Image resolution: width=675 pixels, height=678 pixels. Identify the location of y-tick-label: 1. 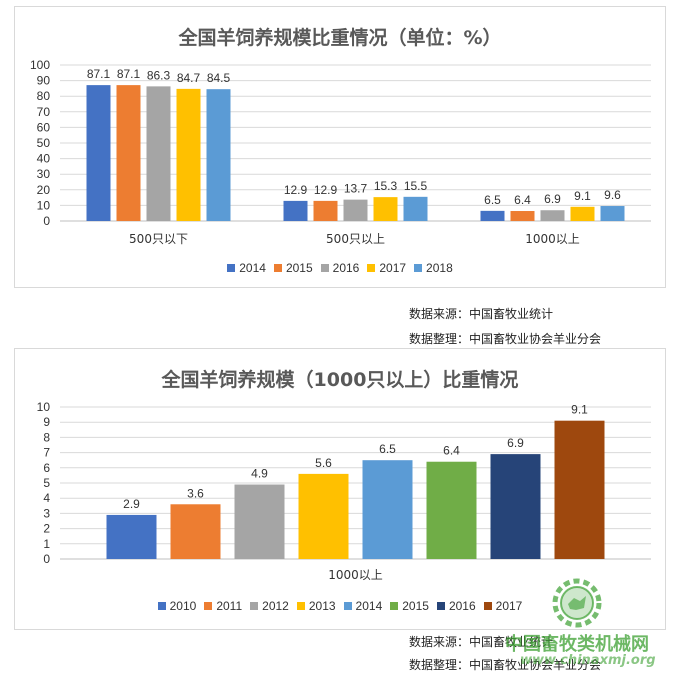
(46, 544).